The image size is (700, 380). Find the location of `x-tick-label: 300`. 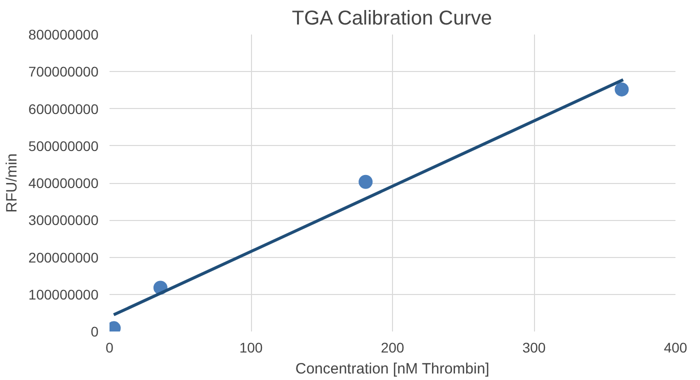

x-tick-label: 300 is located at coordinates (534, 348).